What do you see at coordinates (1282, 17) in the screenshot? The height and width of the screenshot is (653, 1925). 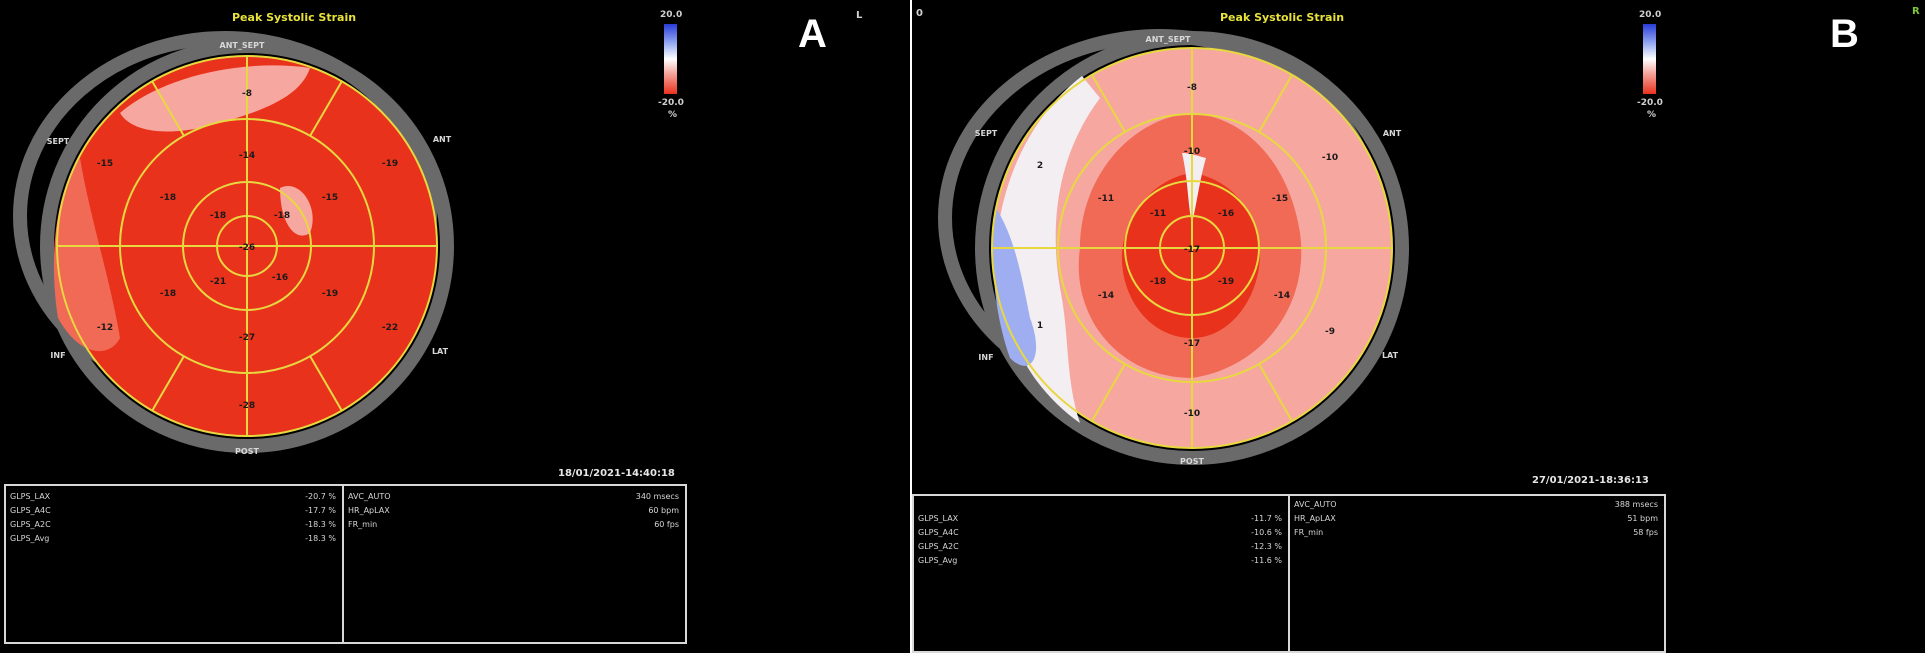 I see `panel-b-title: Peak Systolic Strain` at bounding box center [1282, 17].